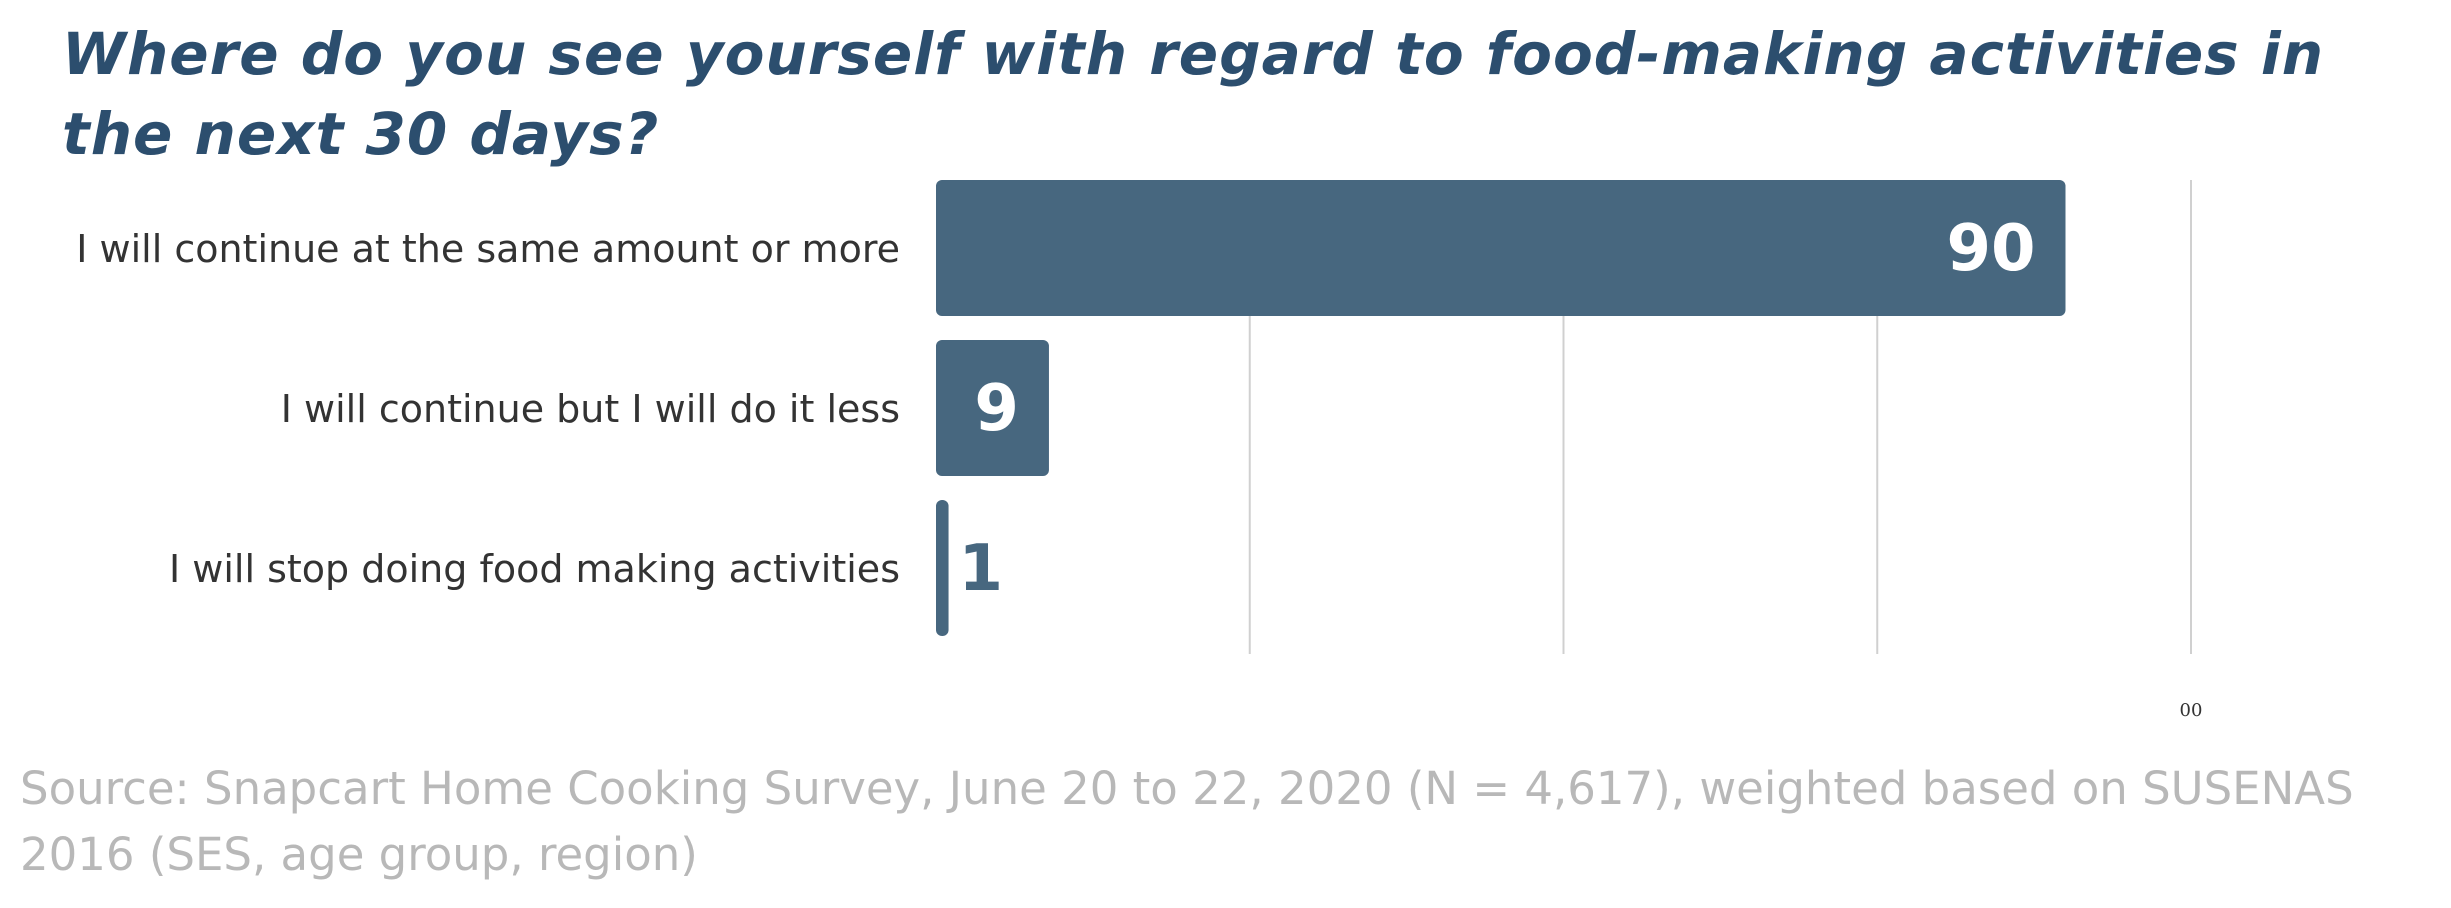 Image resolution: width=2451 pixels, height=908 pixels. What do you see at coordinates (996, 409) in the screenshot?
I see `data-label-2: 9` at bounding box center [996, 409].